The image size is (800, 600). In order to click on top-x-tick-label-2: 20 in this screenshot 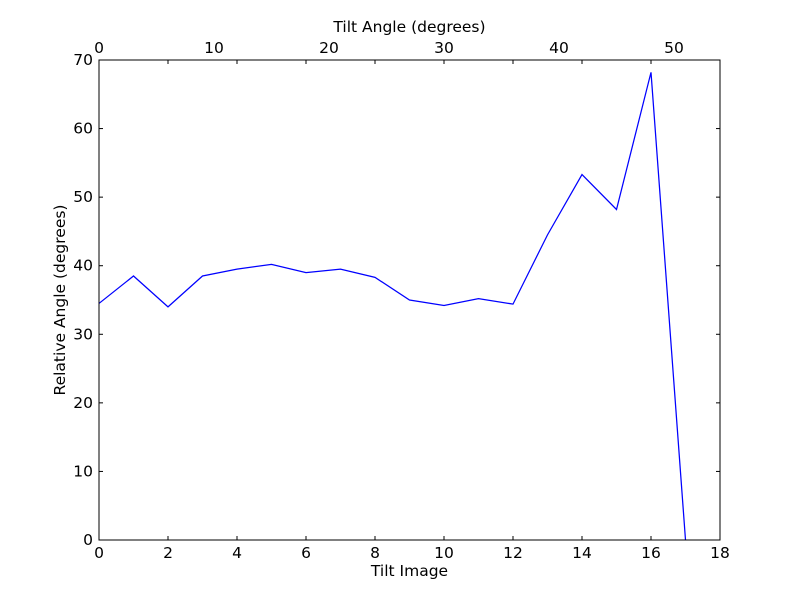, I will do `click(329, 48)`.